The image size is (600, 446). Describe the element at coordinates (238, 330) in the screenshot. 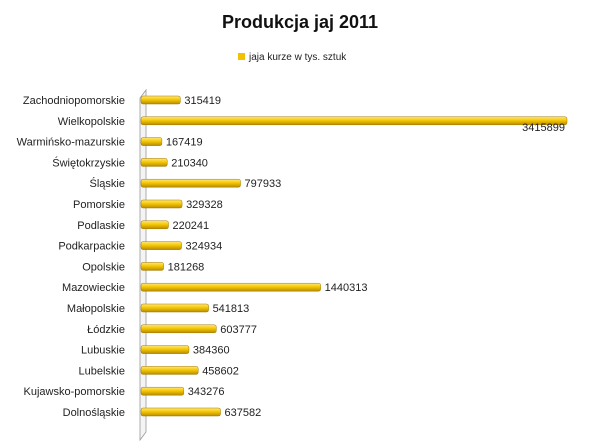

I see `data-label: 603777` at that location.